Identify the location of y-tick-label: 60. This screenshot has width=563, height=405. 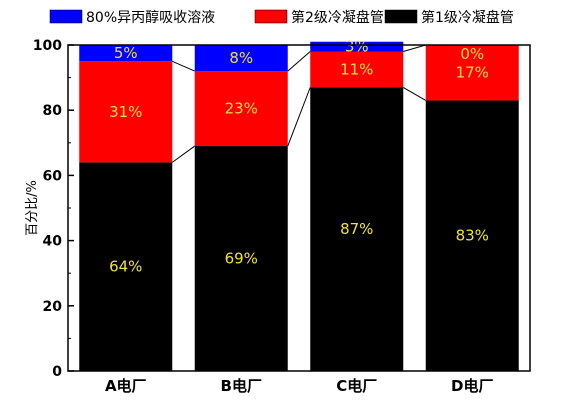
(53, 176).